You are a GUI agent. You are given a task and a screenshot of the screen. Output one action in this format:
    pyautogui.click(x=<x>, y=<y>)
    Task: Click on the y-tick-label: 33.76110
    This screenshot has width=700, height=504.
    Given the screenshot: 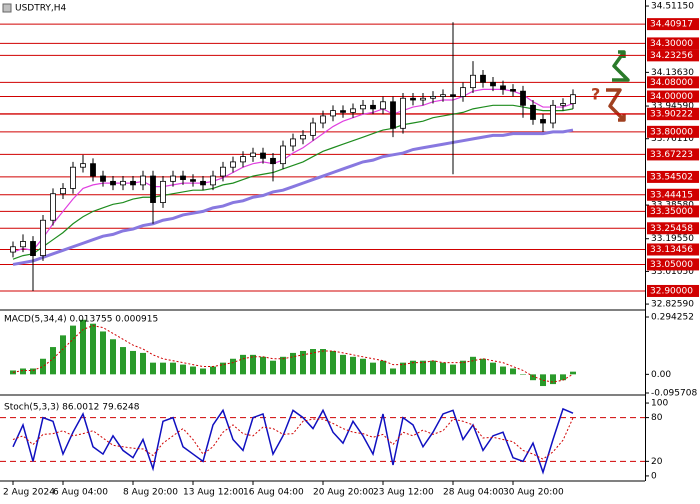 What is the action you would take?
    pyautogui.click(x=672, y=139)
    